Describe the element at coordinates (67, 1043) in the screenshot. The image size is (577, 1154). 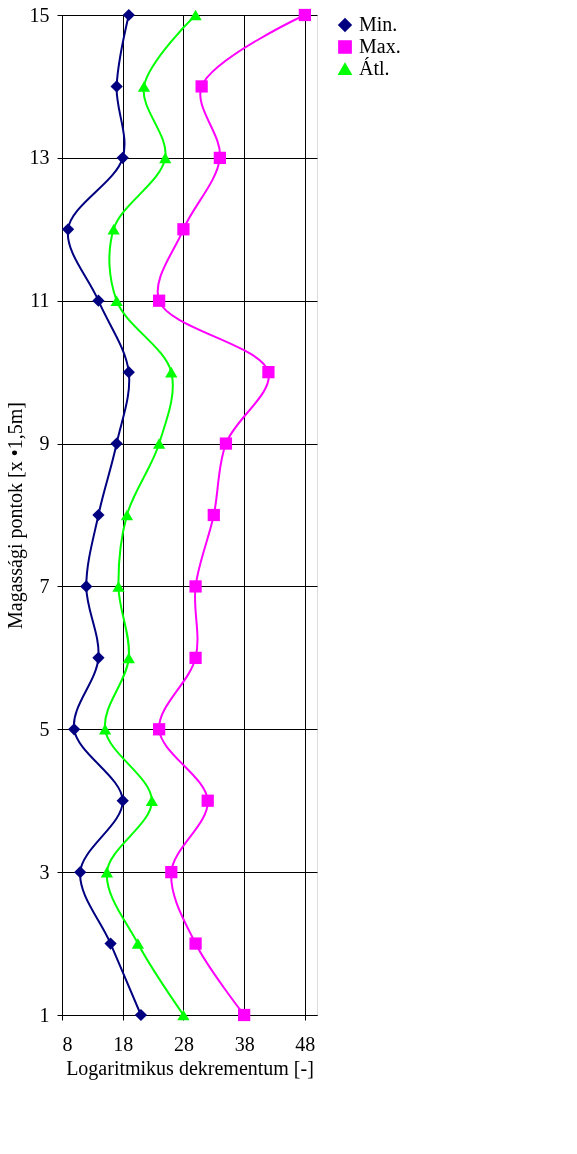
I see `x-tick-label: 8` at that location.